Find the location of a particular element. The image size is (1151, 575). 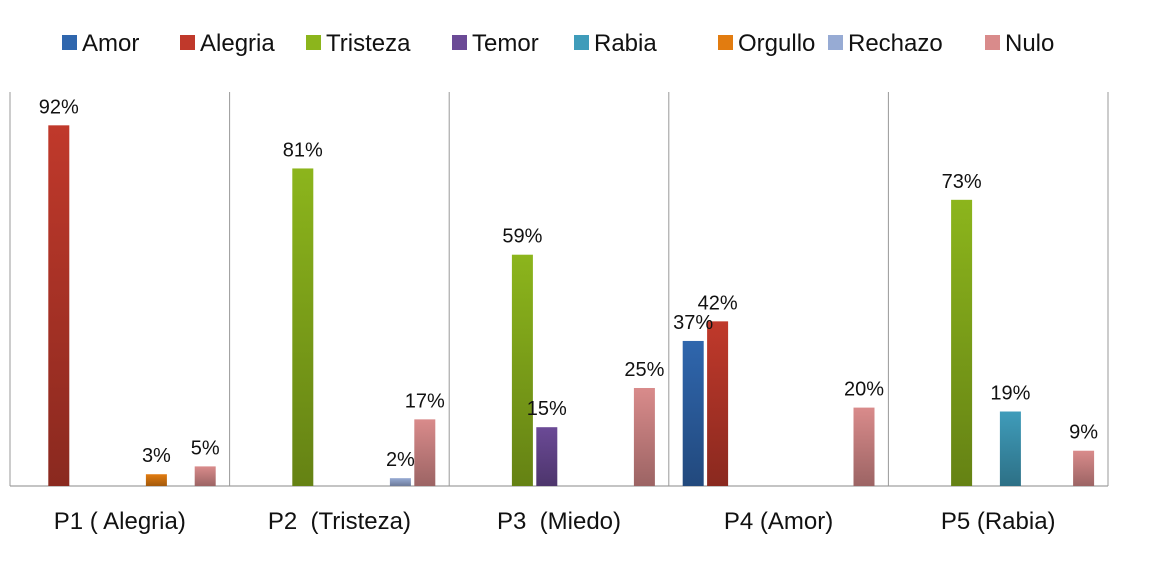

bar-temor is located at coordinates (547, 456).